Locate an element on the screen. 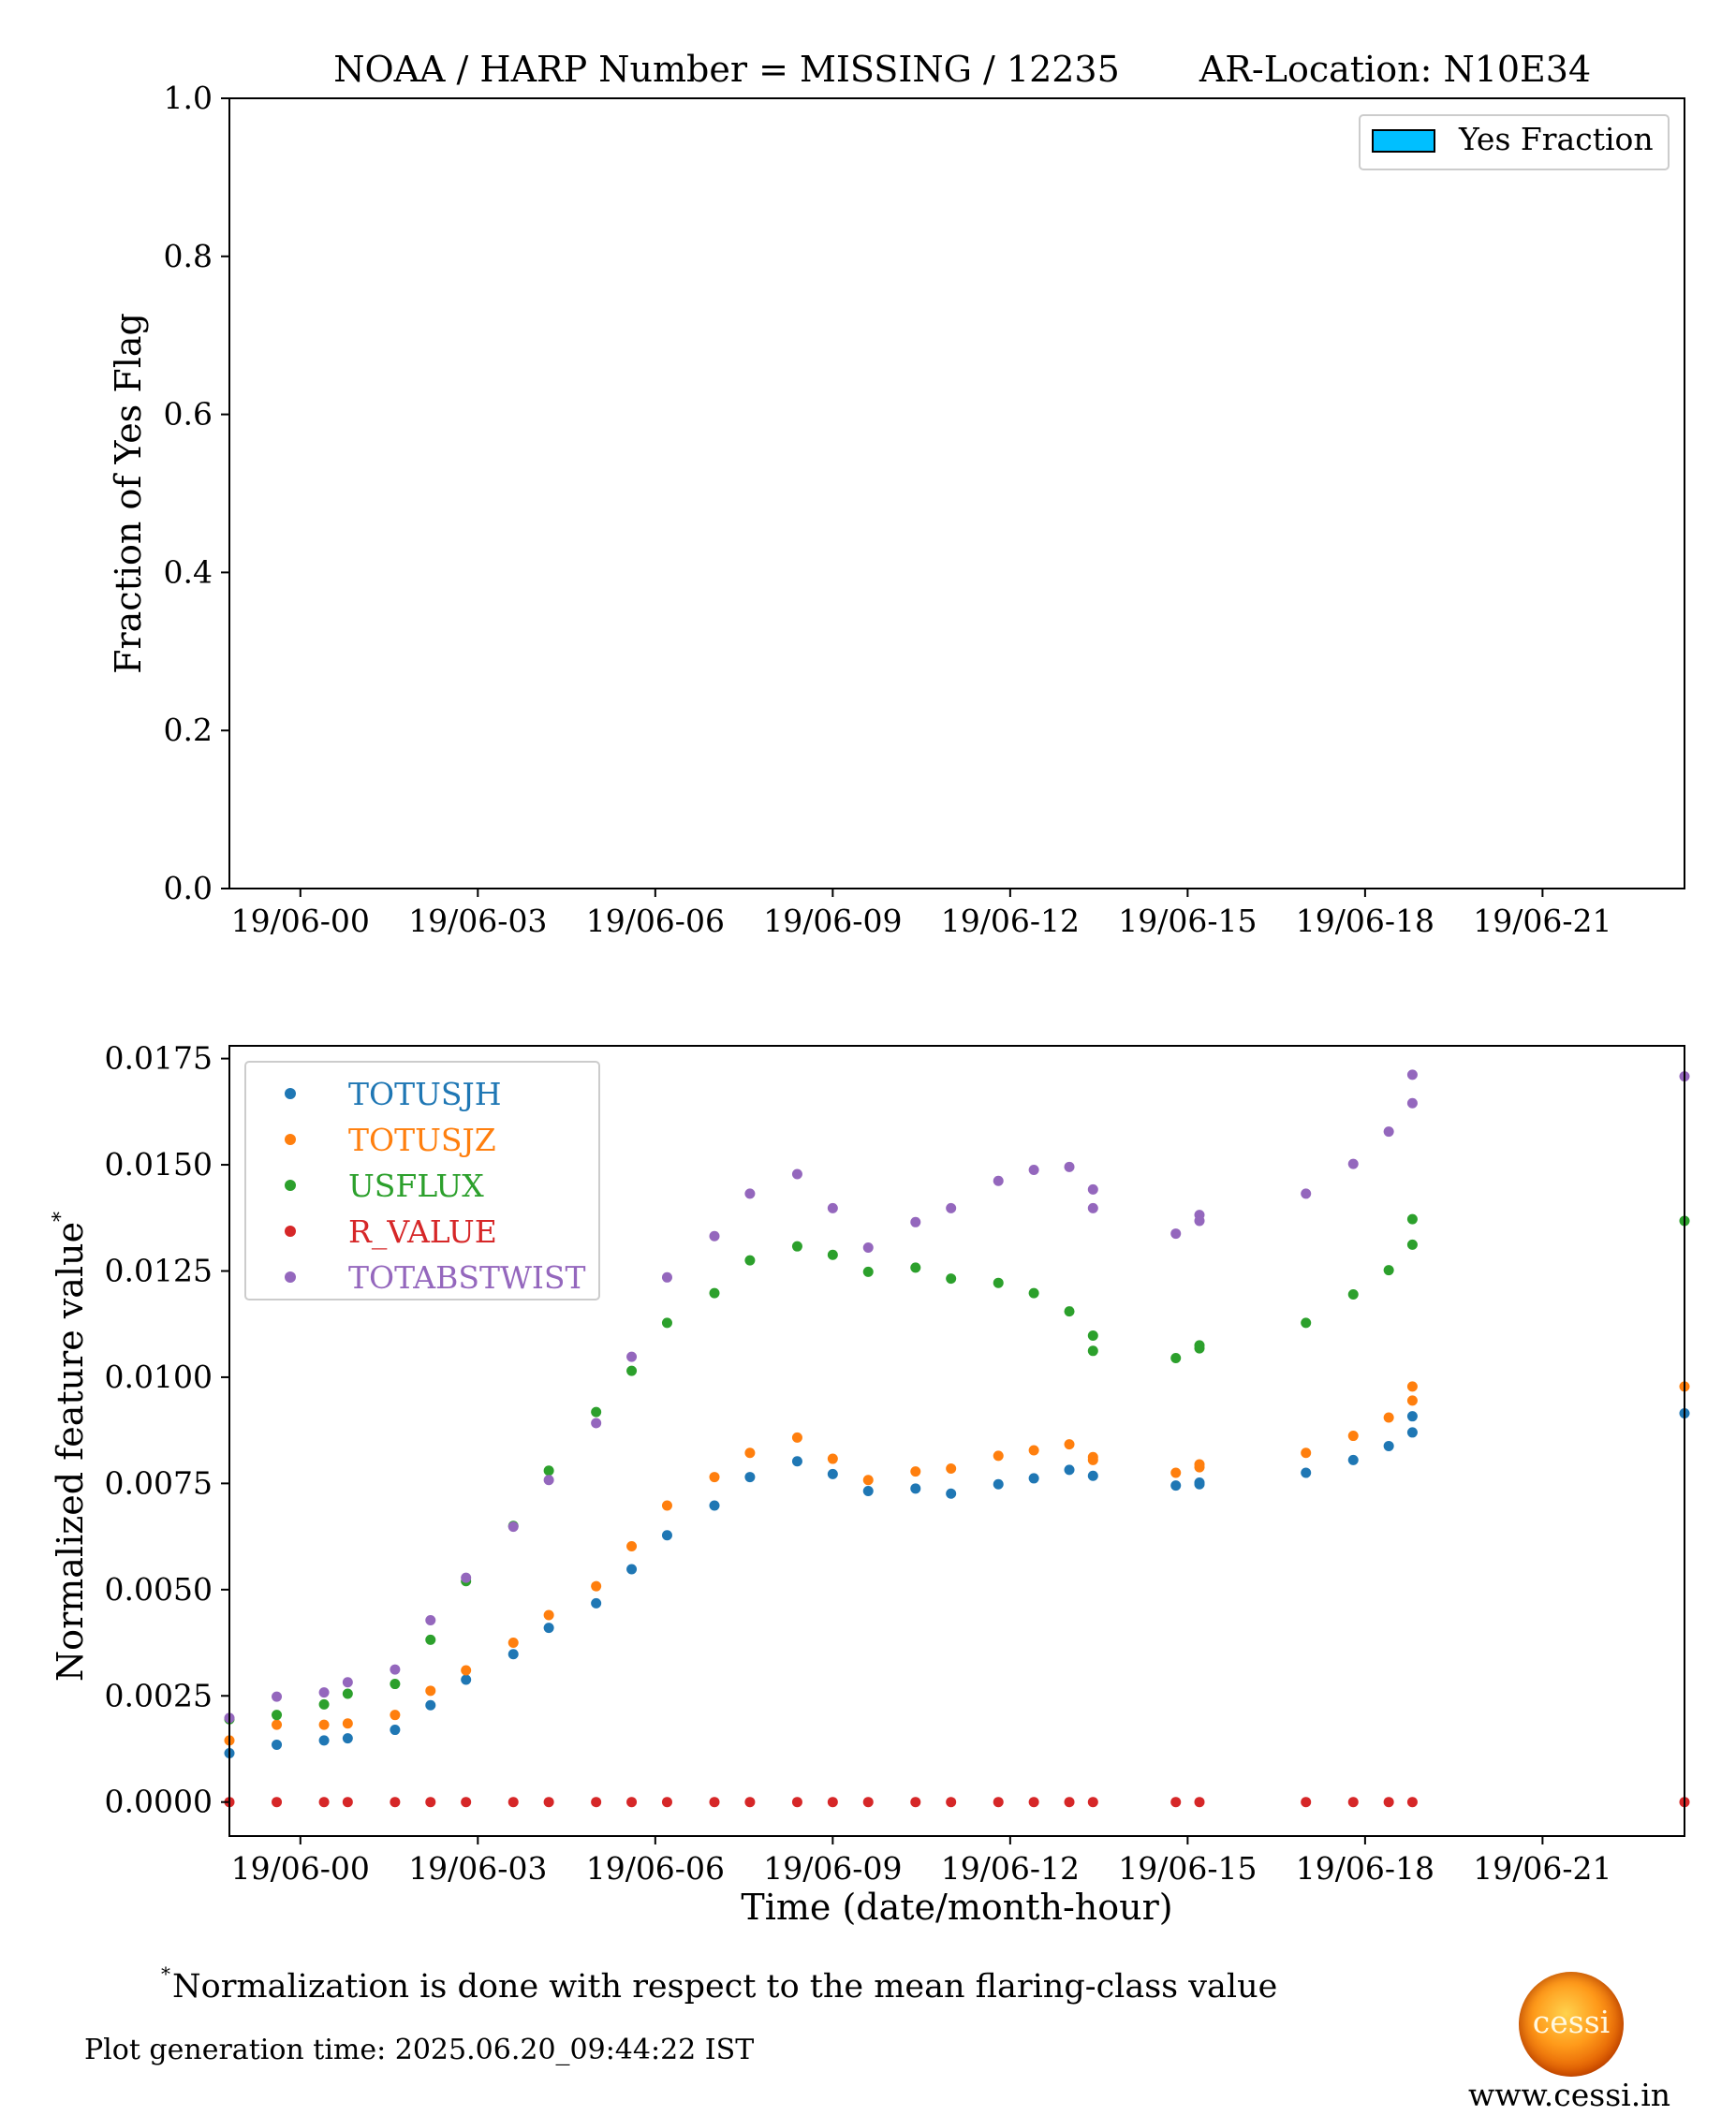  bottom-y-tick-label: 0.0100 is located at coordinates (159, 1377).